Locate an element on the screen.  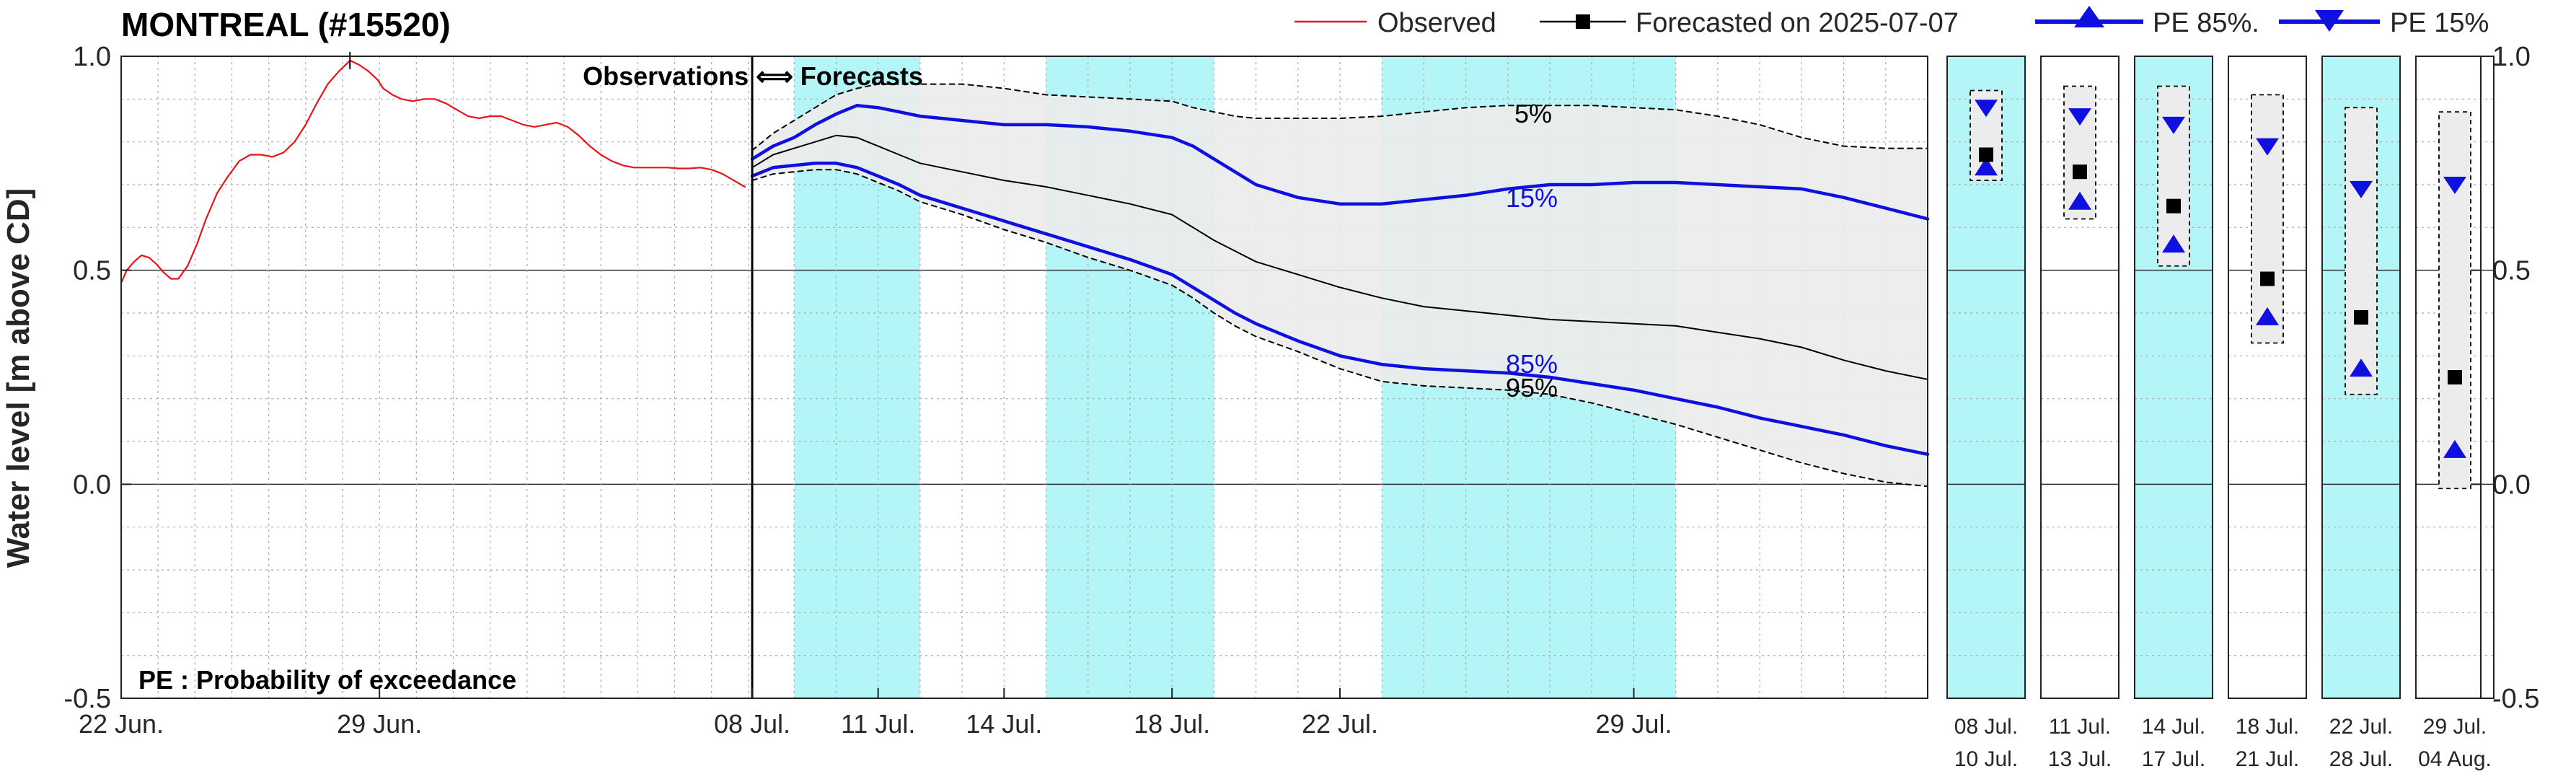
period-label-start-2: 11 Jul. is located at coordinates (2080, 727).